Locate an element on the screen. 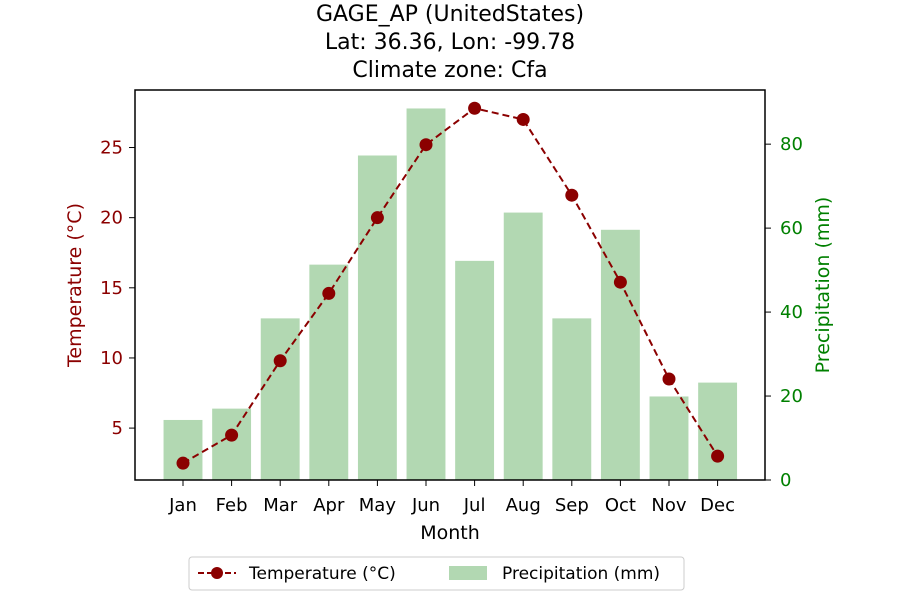 Image resolution: width=900 pixels, height=600 pixels. legend-temperature-label: Temperature (°C) is located at coordinates (322, 574).